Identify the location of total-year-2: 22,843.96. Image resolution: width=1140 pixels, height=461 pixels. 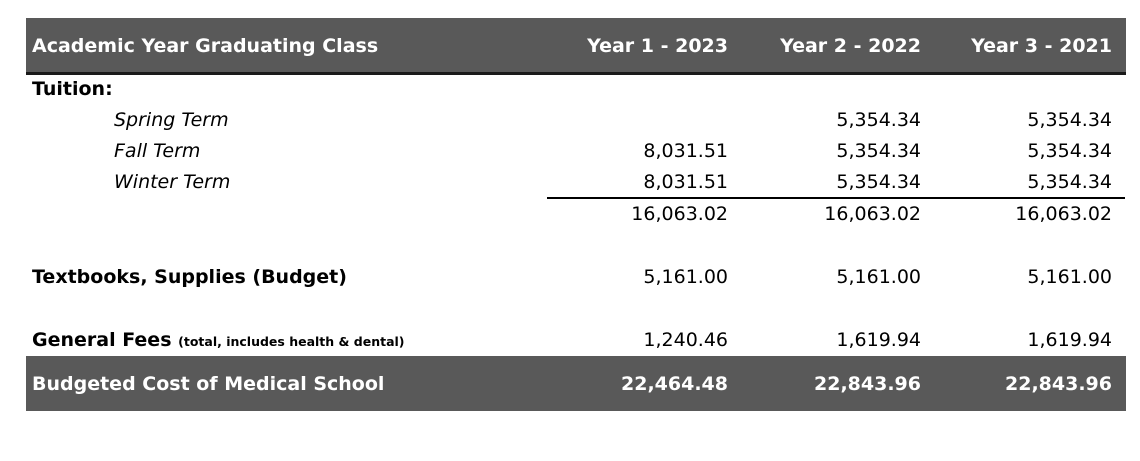
(867, 384).